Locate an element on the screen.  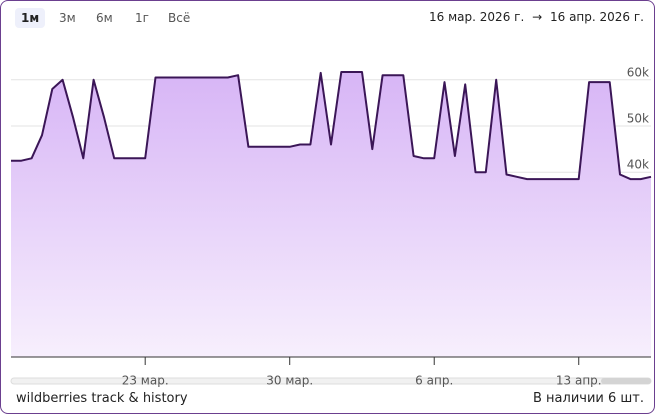
date-from: 16 мар. 2026 г. is located at coordinates (477, 17).